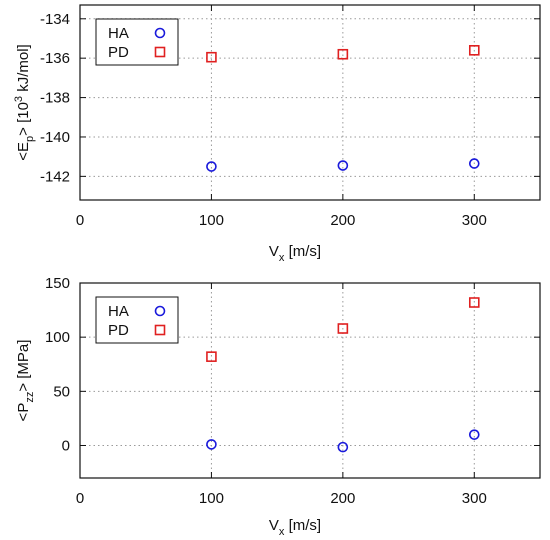 This screenshot has height=540, width=550. What do you see at coordinates (55, 58) in the screenshot?
I see `y-tick-label: -136` at bounding box center [55, 58].